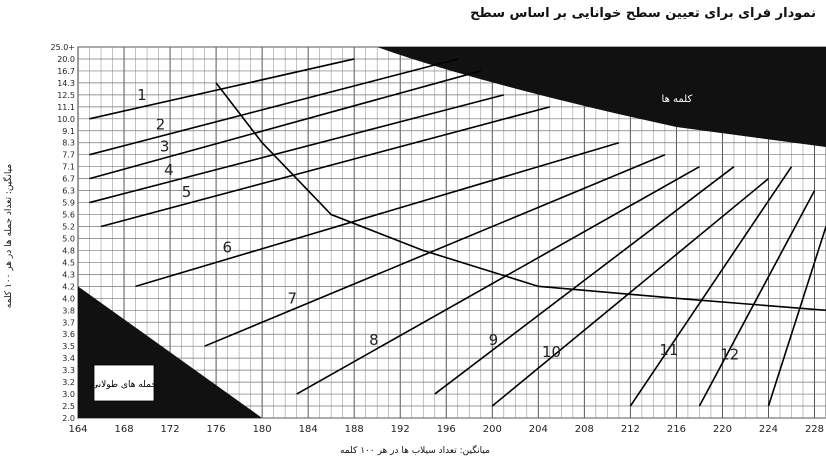 This screenshot has height=462, width=826. Describe the element at coordinates (308, 429) in the screenshot. I see `x-tick-label: 184` at that location.